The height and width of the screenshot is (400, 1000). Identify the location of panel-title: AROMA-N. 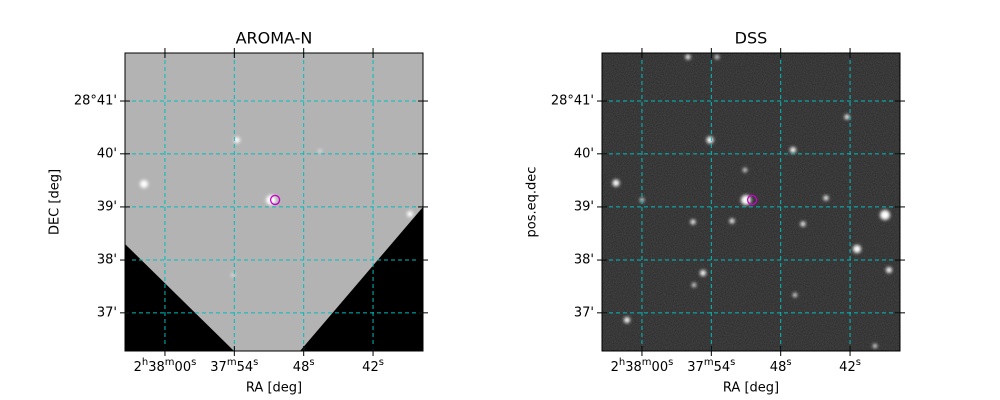
(274, 38).